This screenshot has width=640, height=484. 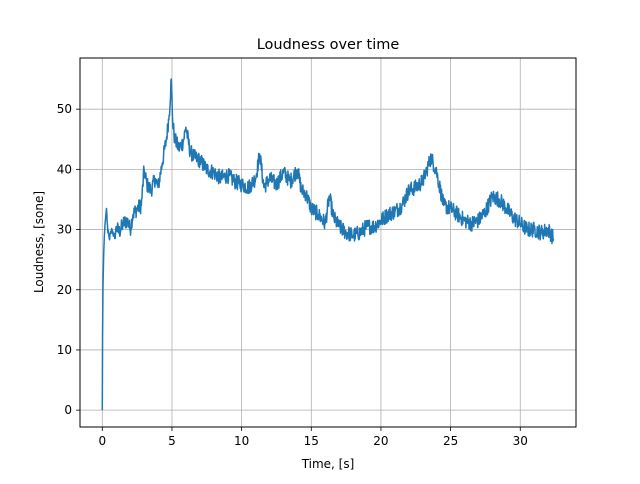 I want to click on y-tick-label: 50, so click(x=64, y=109).